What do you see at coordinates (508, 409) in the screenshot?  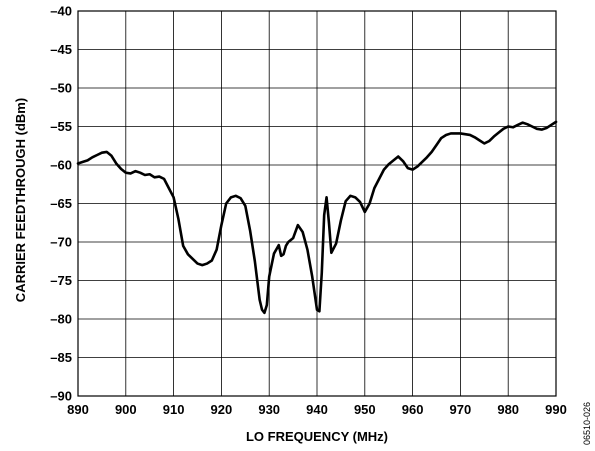 I see `x-tick-label: 980` at bounding box center [508, 409].